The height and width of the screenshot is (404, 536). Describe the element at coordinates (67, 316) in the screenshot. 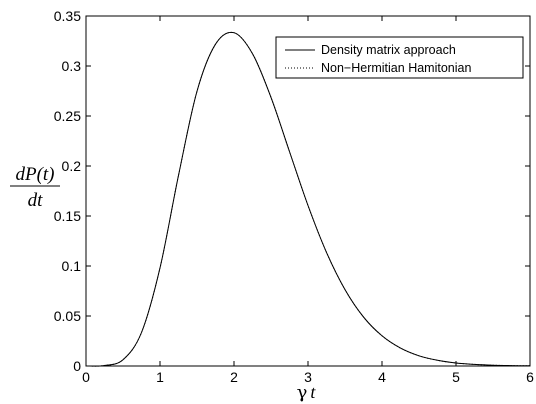

I see `y-tick-label: 0.05` at that location.